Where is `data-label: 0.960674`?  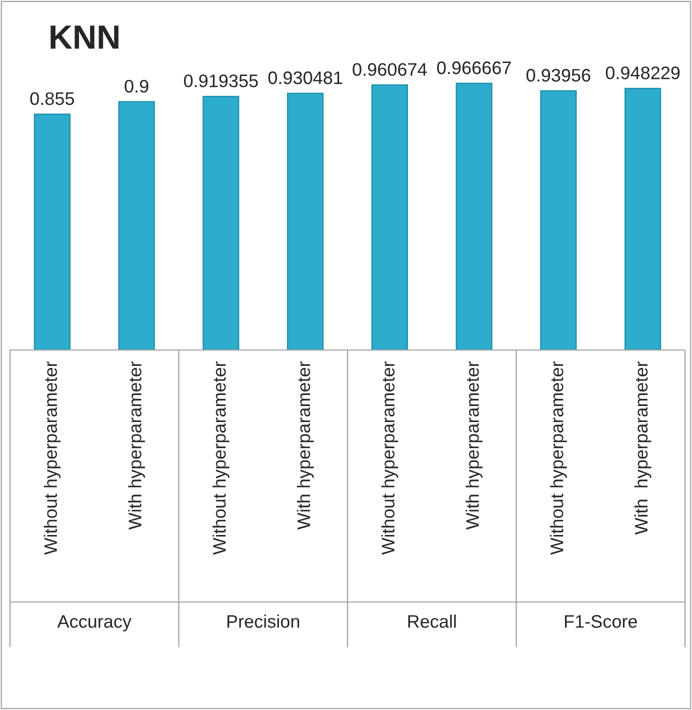
data-label: 0.960674 is located at coordinates (389, 69).